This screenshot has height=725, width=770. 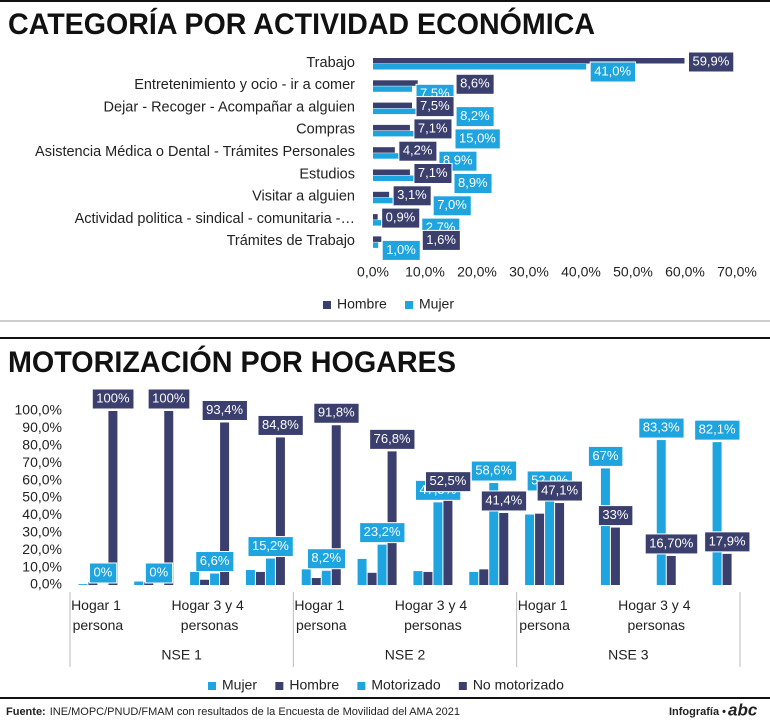 What do you see at coordinates (628, 655) in the screenshot?
I see `group-label: NSE 3` at bounding box center [628, 655].